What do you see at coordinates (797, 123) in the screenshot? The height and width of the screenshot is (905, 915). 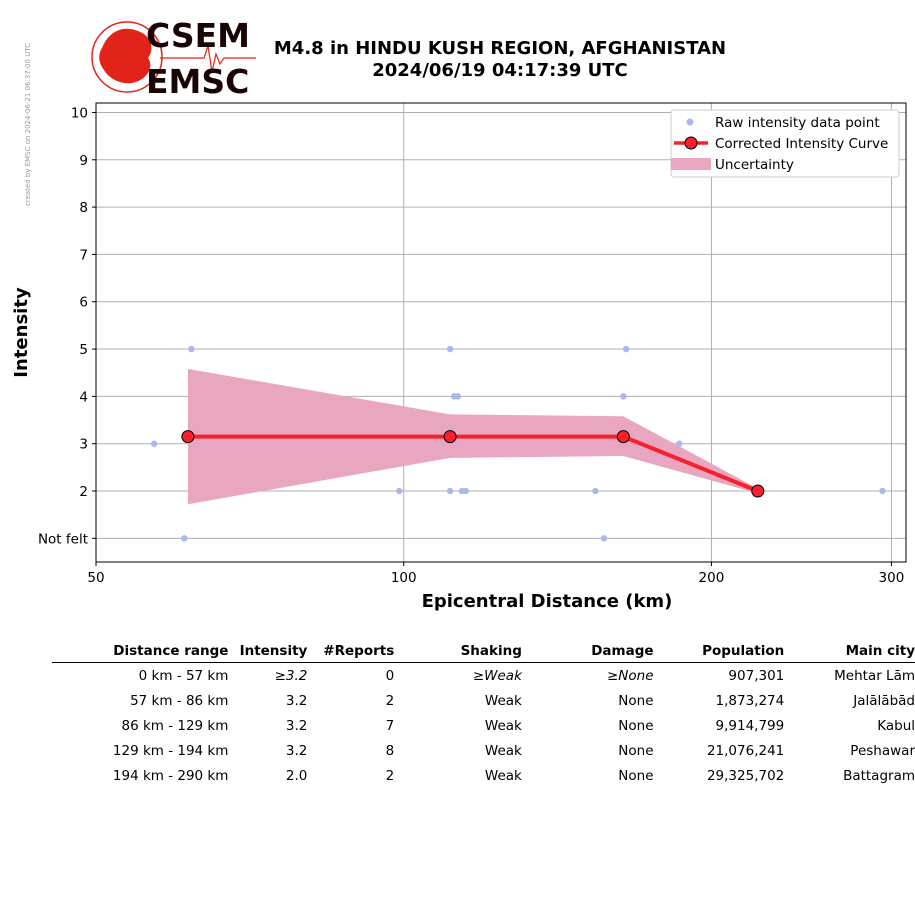 I see `legend-raw-label: Raw intensity data point` at bounding box center [797, 123].